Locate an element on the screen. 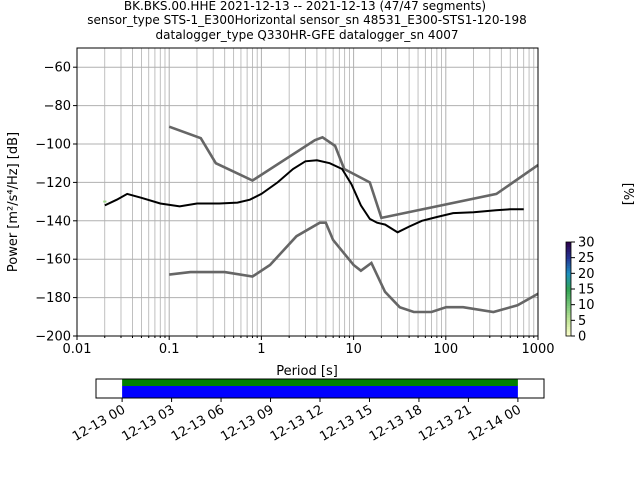 This screenshot has width=640, height=480. timeline-tick-label: 12-13 21 is located at coordinates (445, 423).